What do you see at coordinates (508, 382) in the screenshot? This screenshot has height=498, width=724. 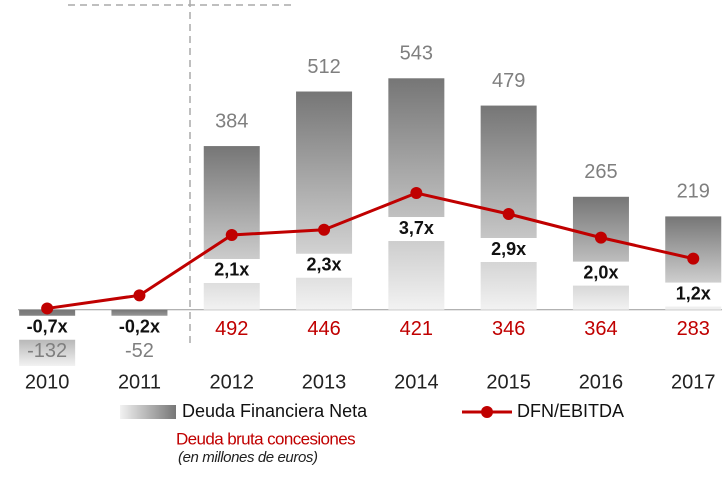 I see `x-tick-label: 2015` at bounding box center [508, 382].